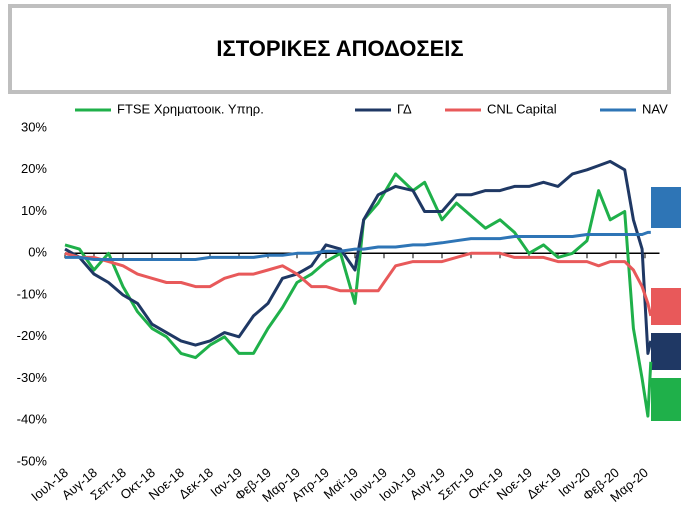  Describe the element at coordinates (404, 108) in the screenshot. I see `legend-label: ΓΔ` at that location.